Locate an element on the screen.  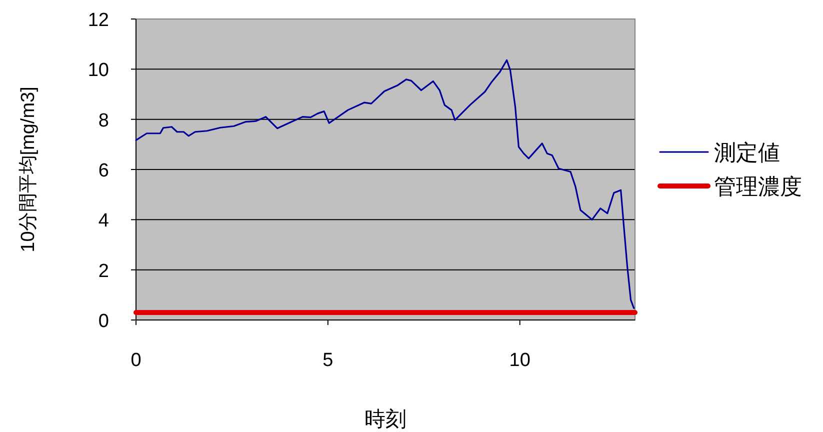
y-axis-title: 10分間平均[mg/m3] is located at coordinates (28, 169).